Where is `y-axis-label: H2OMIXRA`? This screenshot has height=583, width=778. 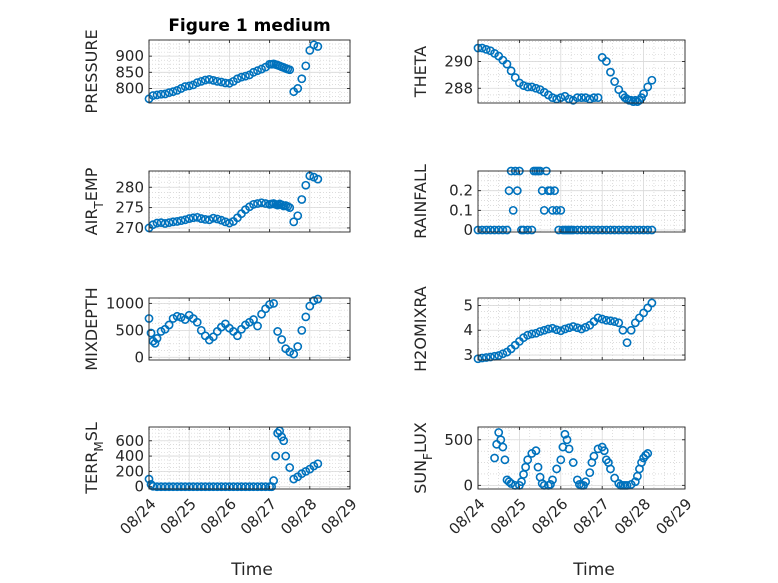 y-axis-label: H2OMIXRA is located at coordinates (420, 329).